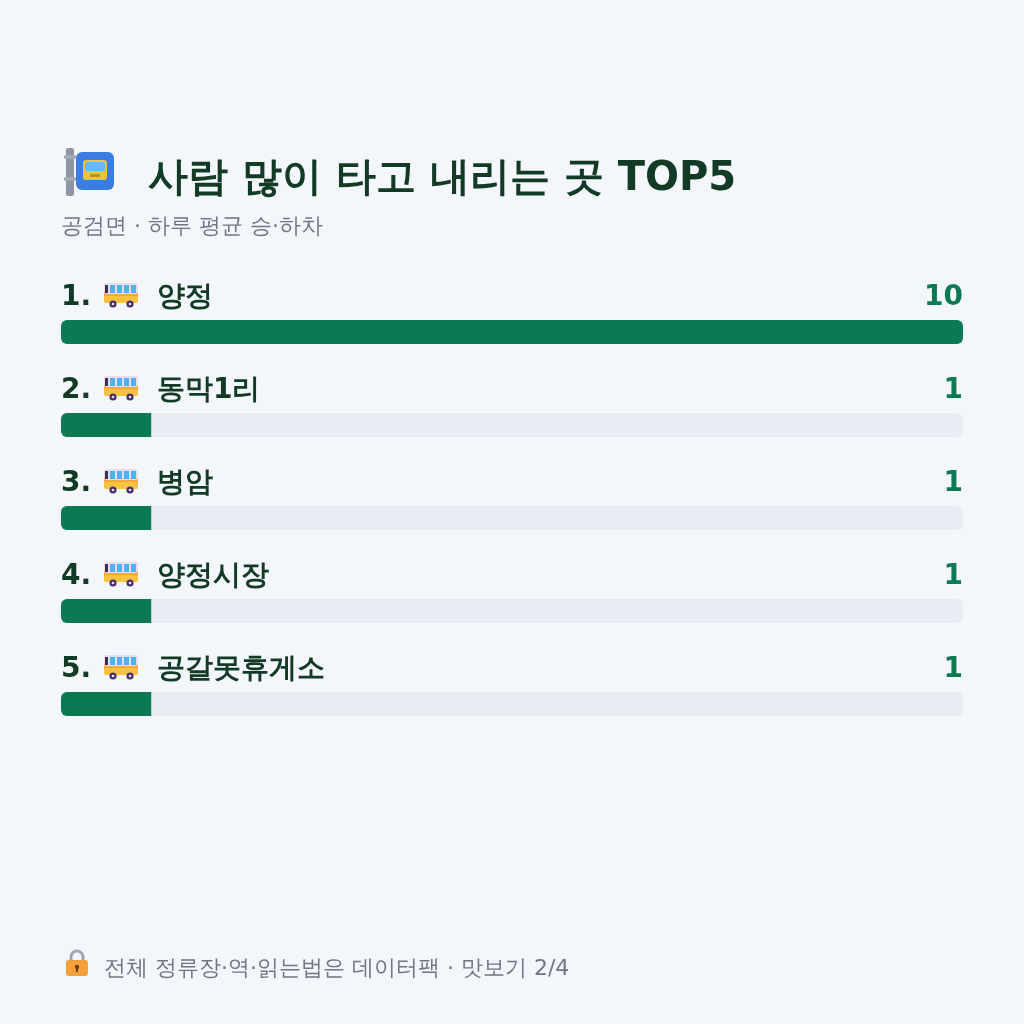  Describe the element at coordinates (76, 295) in the screenshot. I see `annotation: 1.` at that location.